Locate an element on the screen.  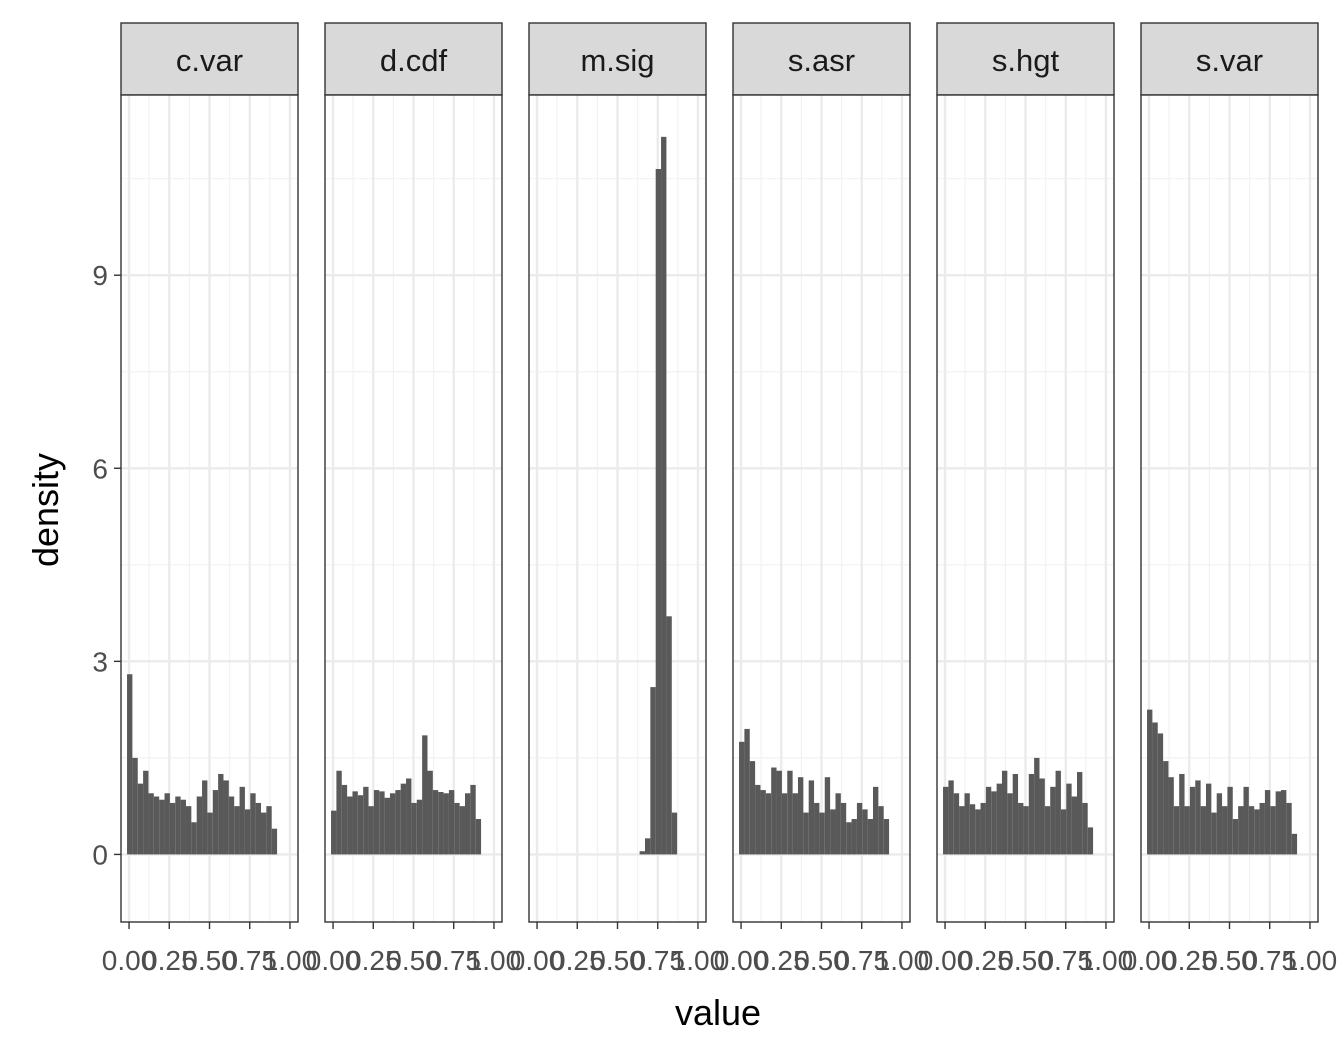
facet-panel: c.var 0.000.250.500.751.00 is located at coordinates (209, 499).